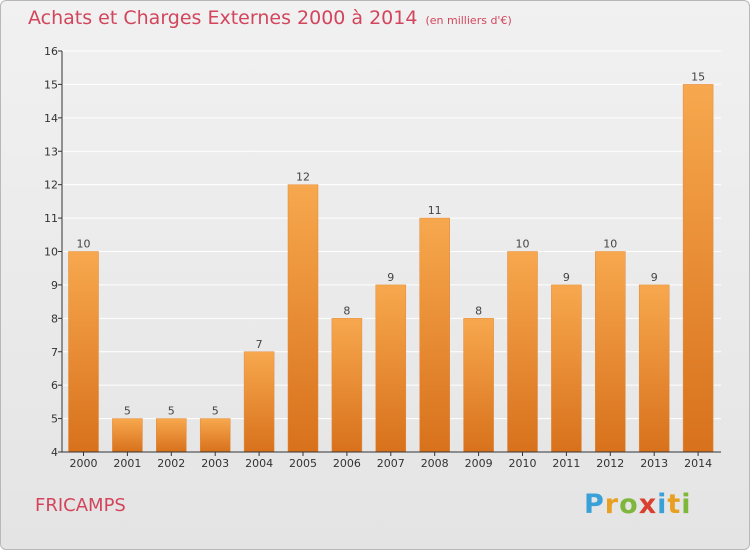 The image size is (750, 550). I want to click on city-name: FRICAMPS, so click(80, 505).